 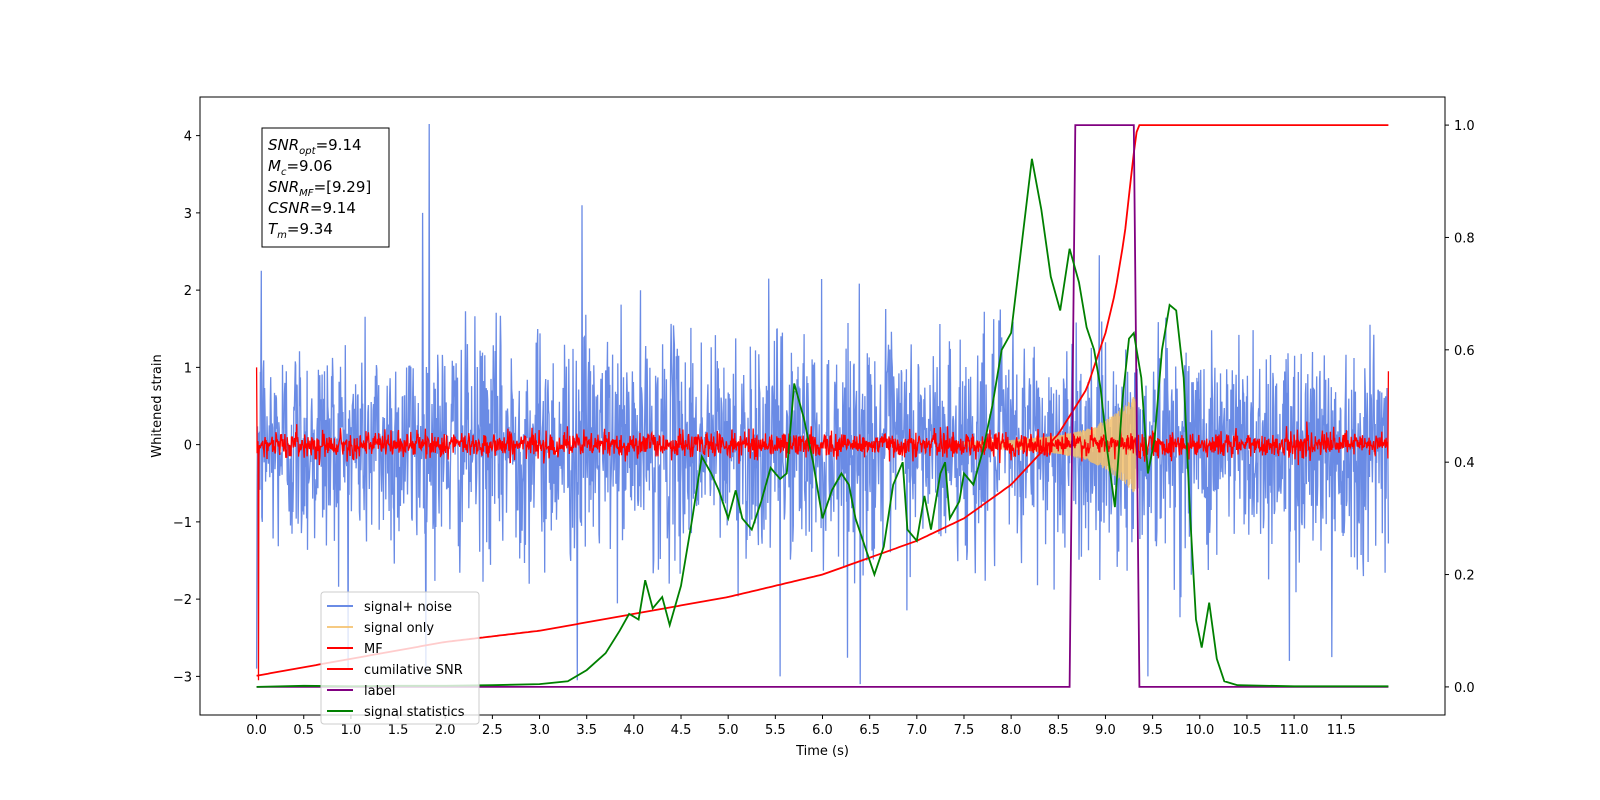 I want to click on x-tick-label: 10.5, so click(x=1246, y=730).